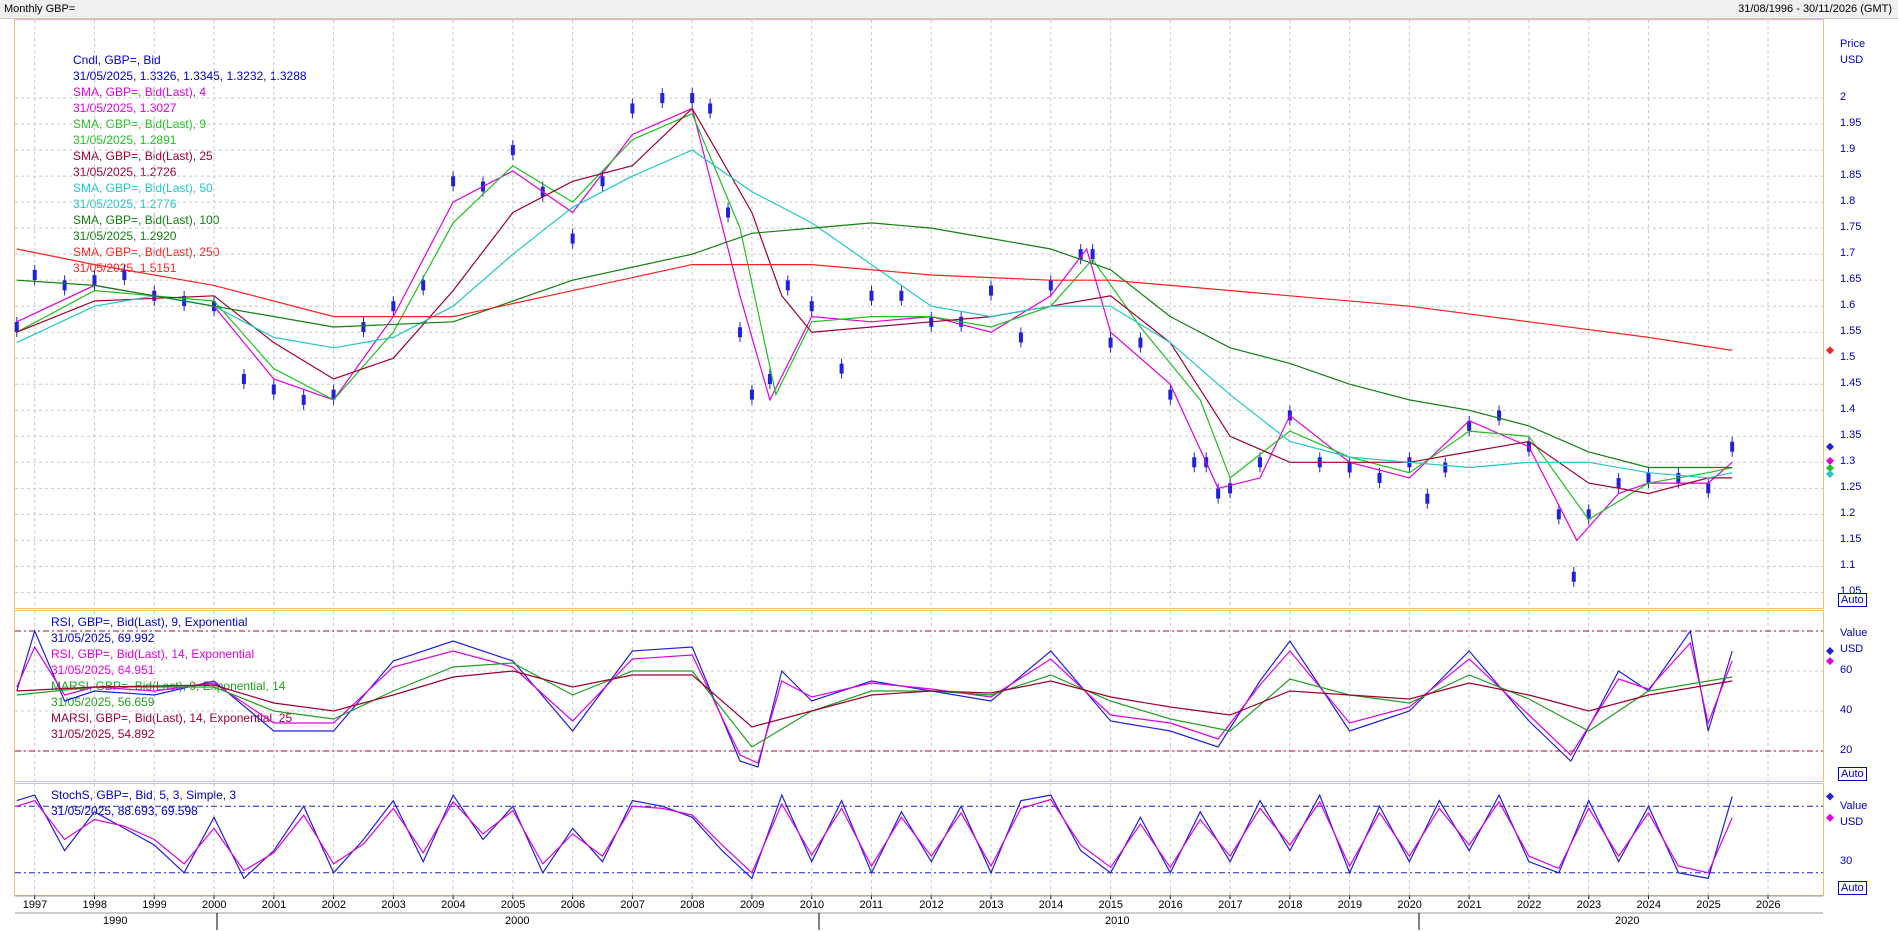  What do you see at coordinates (1852, 822) in the screenshot?
I see `stoch-axis-unit: USD` at bounding box center [1852, 822].